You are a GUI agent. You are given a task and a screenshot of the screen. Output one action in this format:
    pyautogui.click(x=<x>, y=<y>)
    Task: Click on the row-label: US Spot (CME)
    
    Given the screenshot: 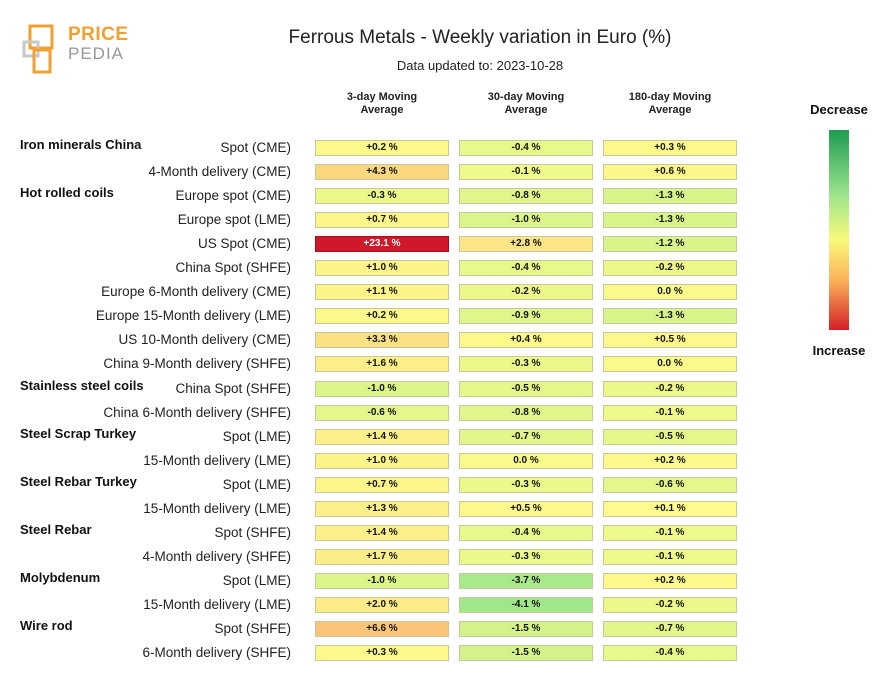 What is the action you would take?
    pyautogui.click(x=244, y=244)
    